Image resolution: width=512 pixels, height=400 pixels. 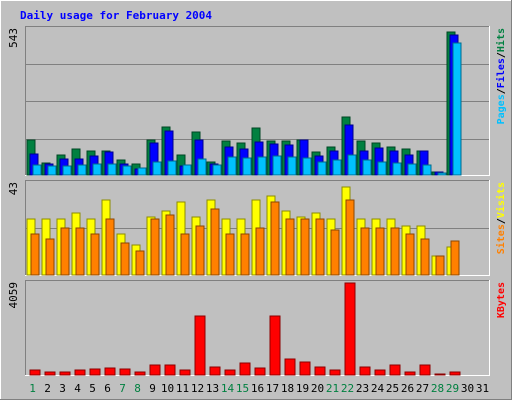 I want to click on panel-kbytes-max-label: 4059, so click(x=13, y=295).